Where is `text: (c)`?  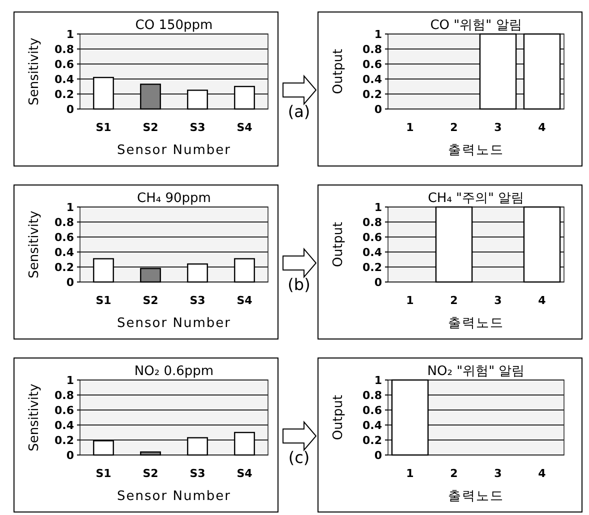 text: (c) is located at coordinates (299, 457).